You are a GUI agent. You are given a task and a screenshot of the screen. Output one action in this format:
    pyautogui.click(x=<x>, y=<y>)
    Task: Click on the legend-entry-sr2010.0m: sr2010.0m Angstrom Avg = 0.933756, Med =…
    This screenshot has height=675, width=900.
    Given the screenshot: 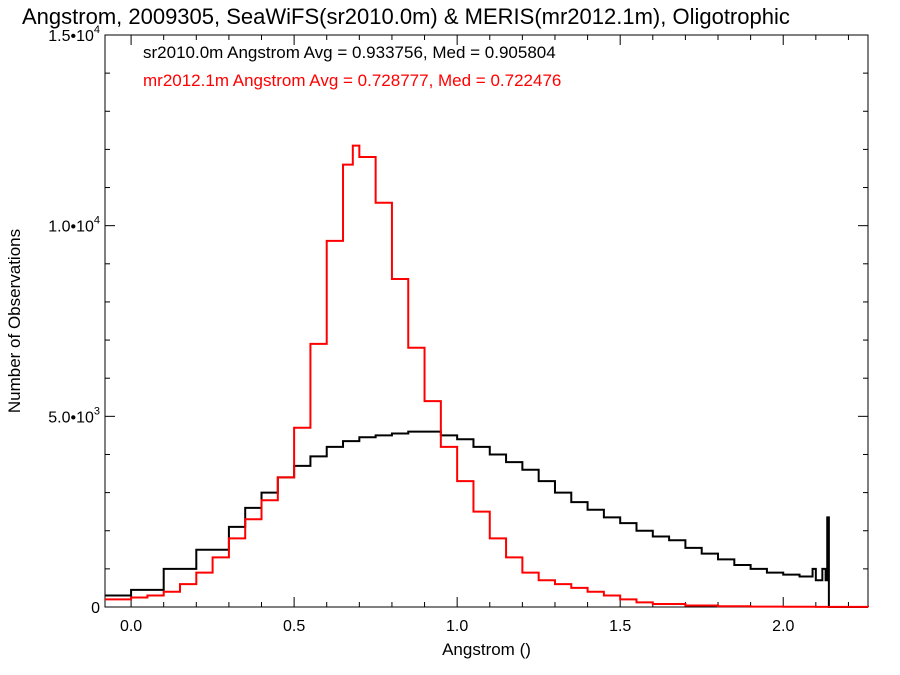 What is the action you would take?
    pyautogui.click(x=349, y=52)
    